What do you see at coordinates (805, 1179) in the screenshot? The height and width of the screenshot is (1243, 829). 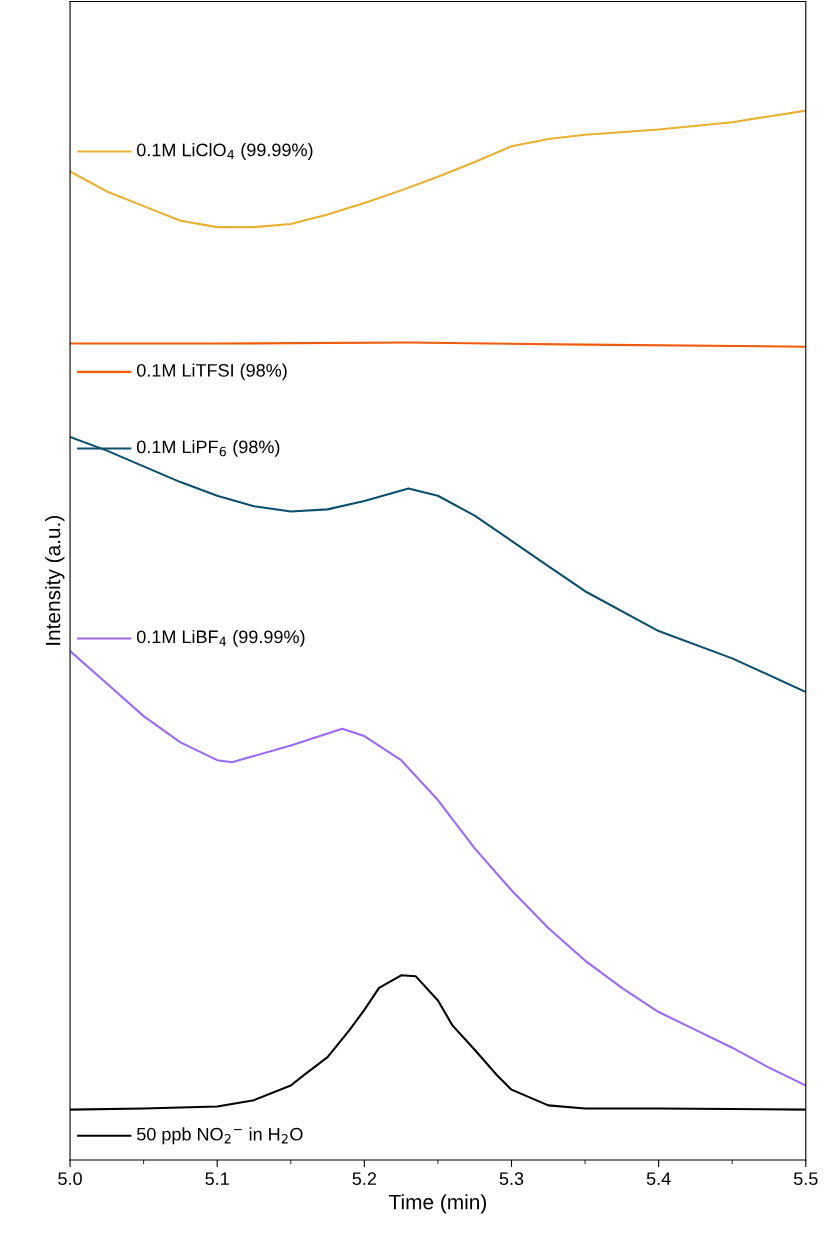 I see `x-tick-label: 5.5` at bounding box center [805, 1179].